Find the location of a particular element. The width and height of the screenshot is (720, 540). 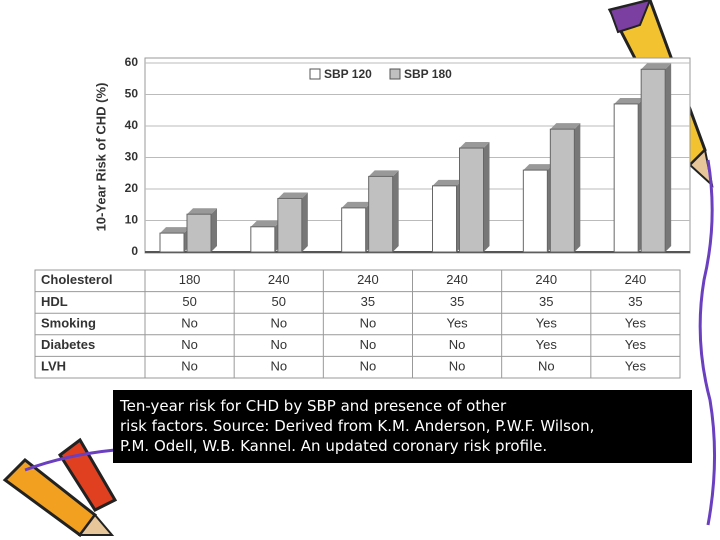

squiggle is located at coordinates (707, 342).